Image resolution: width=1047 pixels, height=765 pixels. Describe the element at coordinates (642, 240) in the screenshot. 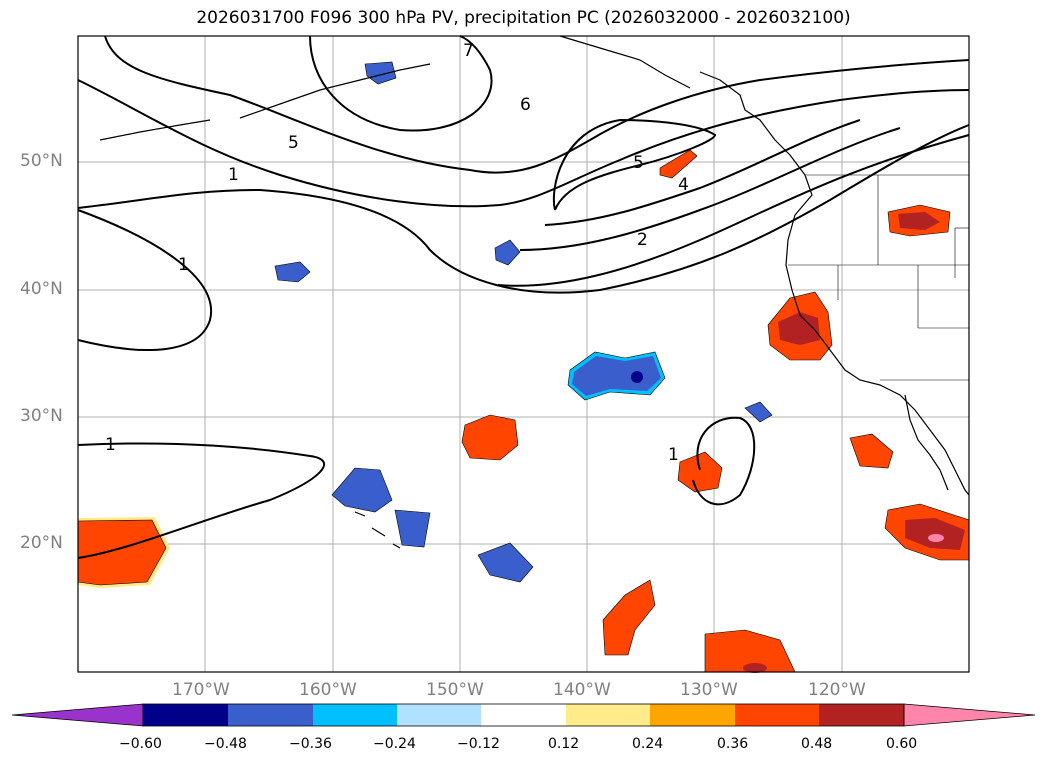

I see `contour-label: 2` at that location.